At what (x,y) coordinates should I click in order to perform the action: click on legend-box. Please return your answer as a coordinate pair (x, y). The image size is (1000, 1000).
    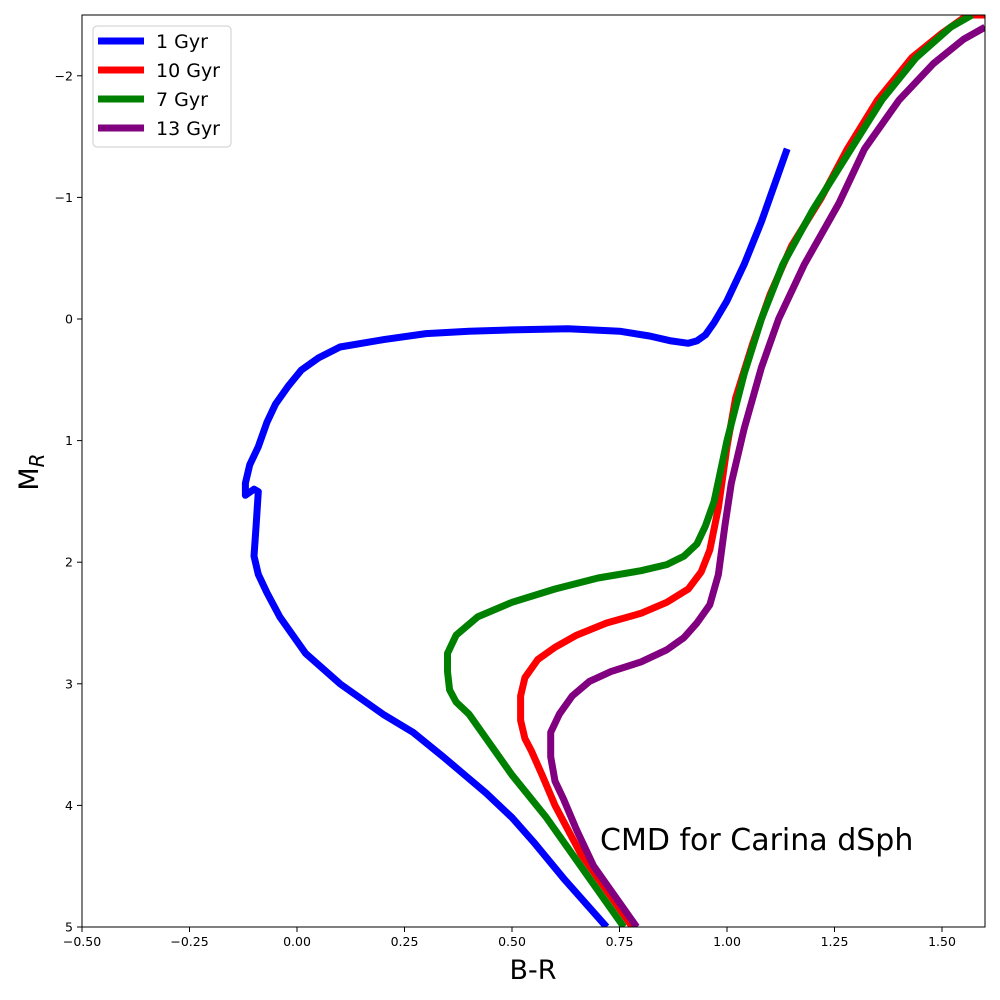
    Looking at the image, I should click on (162, 86).